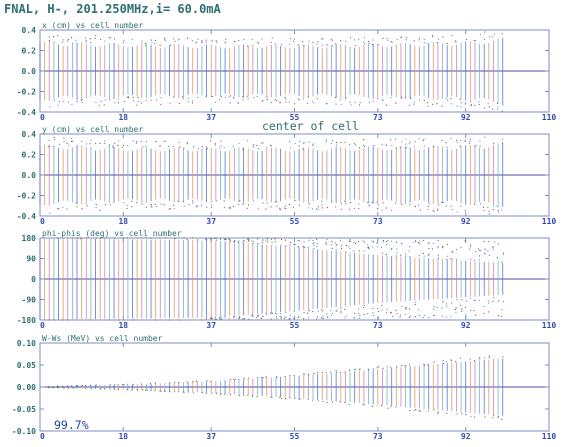  What do you see at coordinates (276, 71) in the screenshot?
I see `outlier-dots` at bounding box center [276, 71].